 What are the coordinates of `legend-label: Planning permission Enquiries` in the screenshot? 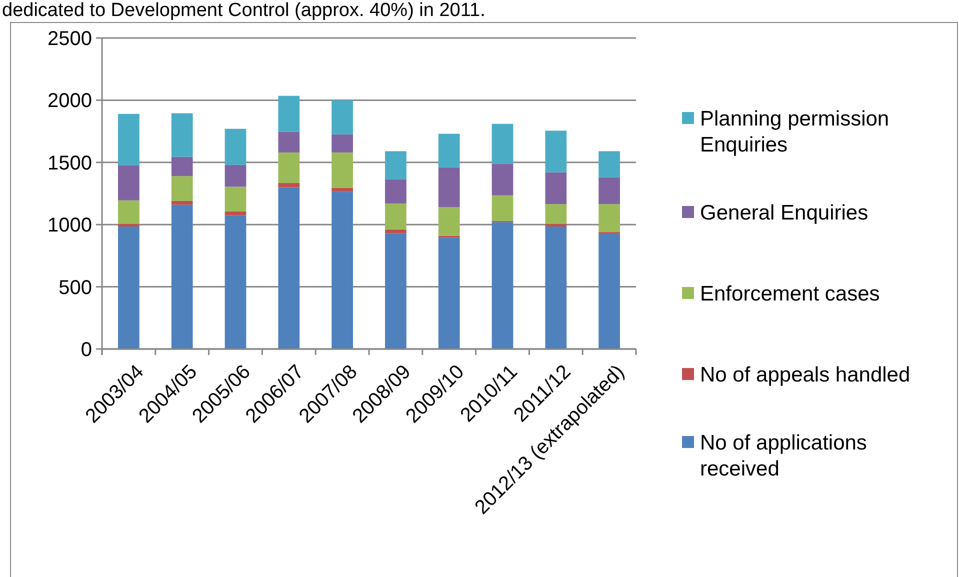 It's located at (795, 131).